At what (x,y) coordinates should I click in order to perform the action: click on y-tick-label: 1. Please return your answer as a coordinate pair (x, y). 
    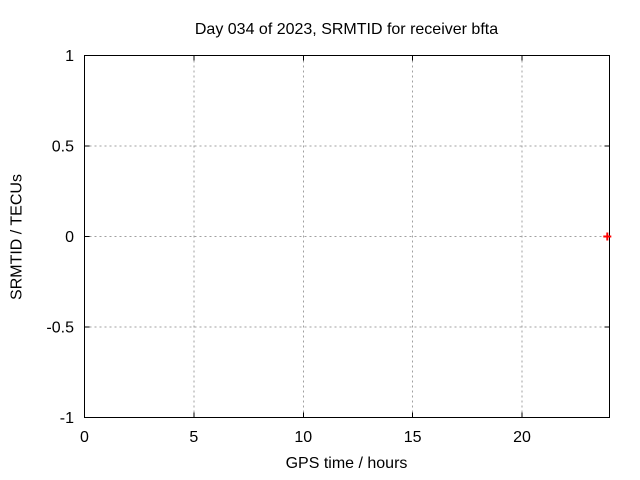
    Looking at the image, I should click on (69, 56).